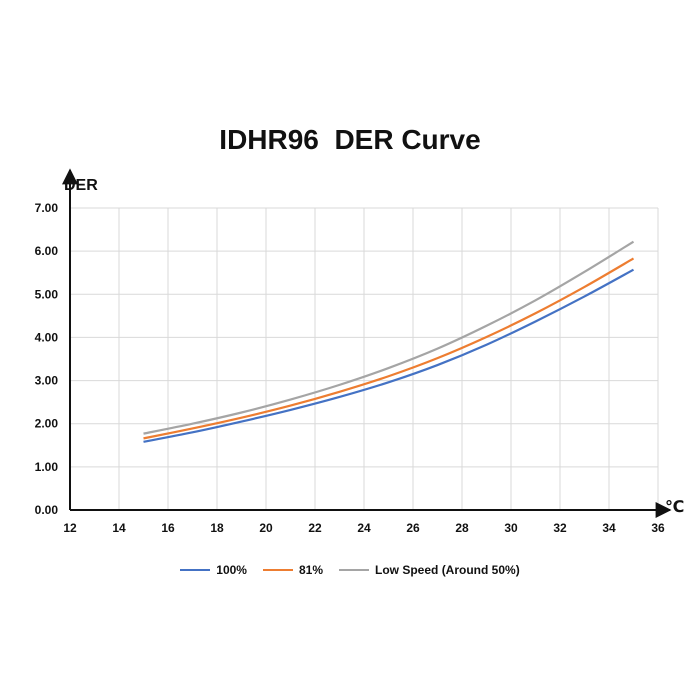 This screenshot has width=700, height=700. Describe the element at coordinates (47, 381) in the screenshot. I see `y-tick-label: 3.00` at that location.